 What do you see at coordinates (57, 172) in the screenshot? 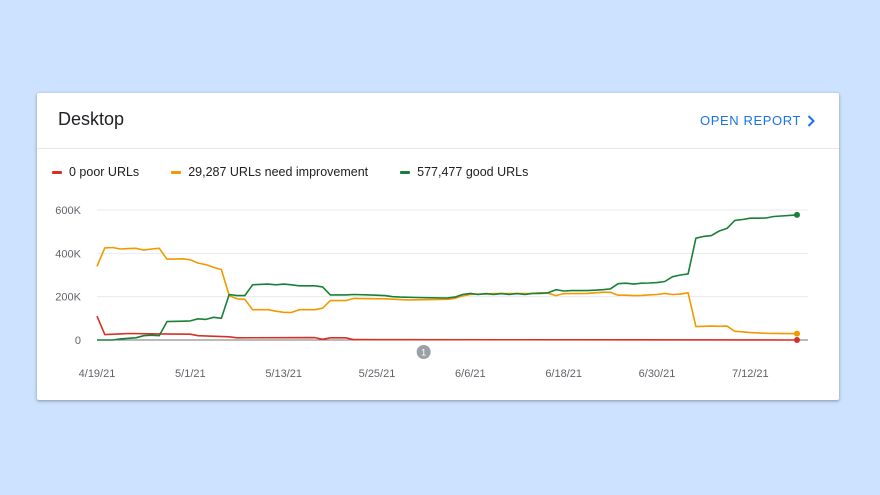
I see `legend-swatch-poor` at bounding box center [57, 172].